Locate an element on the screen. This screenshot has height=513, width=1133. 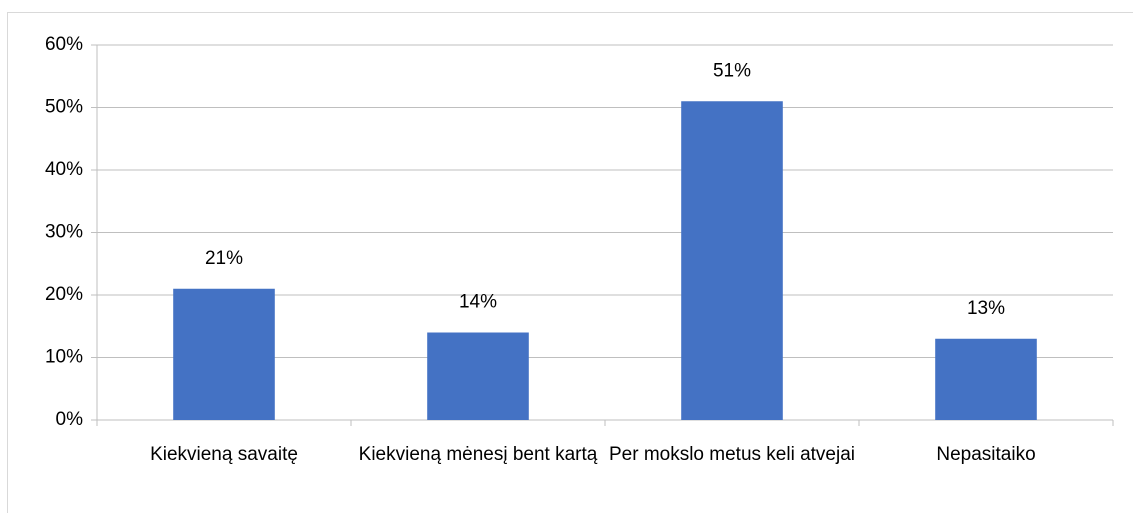
y-tick-label: 40% is located at coordinates (64, 169).